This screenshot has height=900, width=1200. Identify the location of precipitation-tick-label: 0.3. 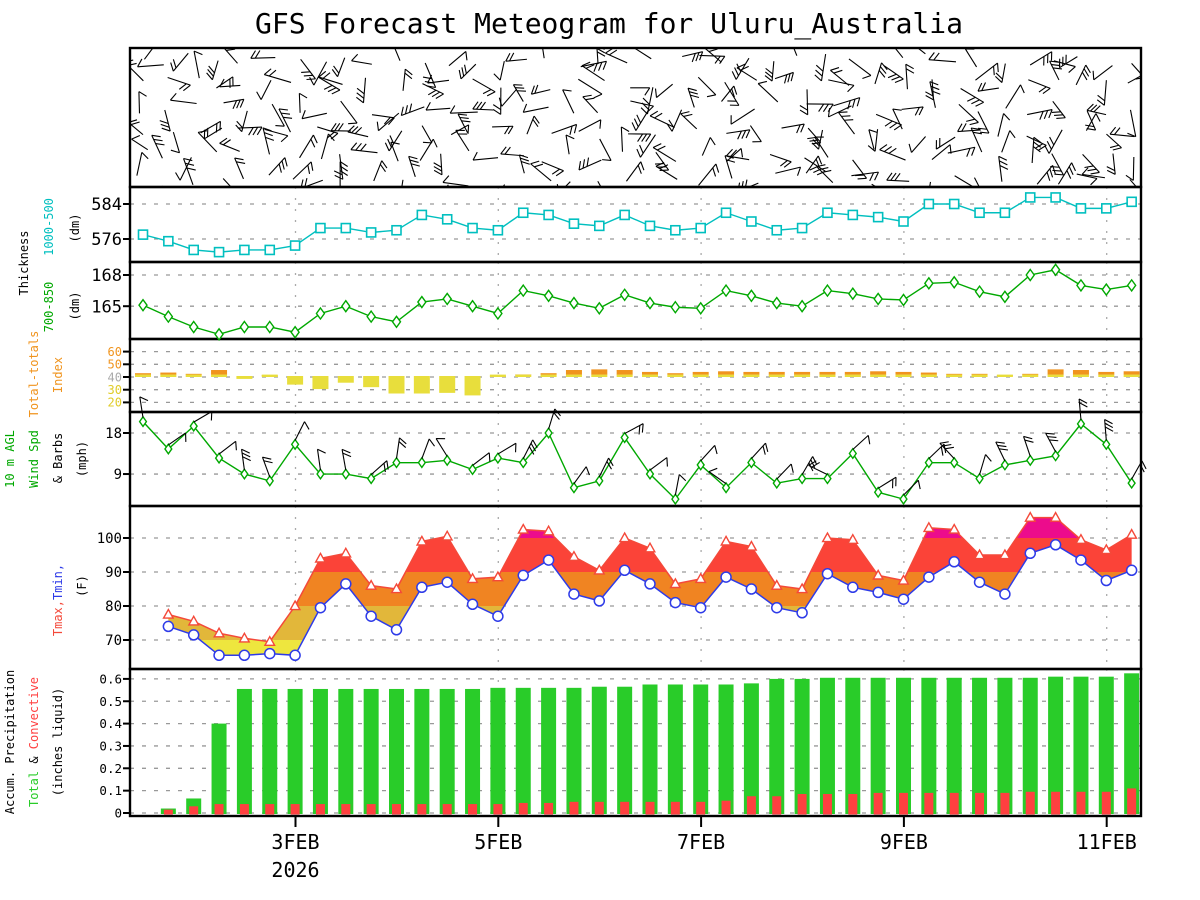
(110, 745).